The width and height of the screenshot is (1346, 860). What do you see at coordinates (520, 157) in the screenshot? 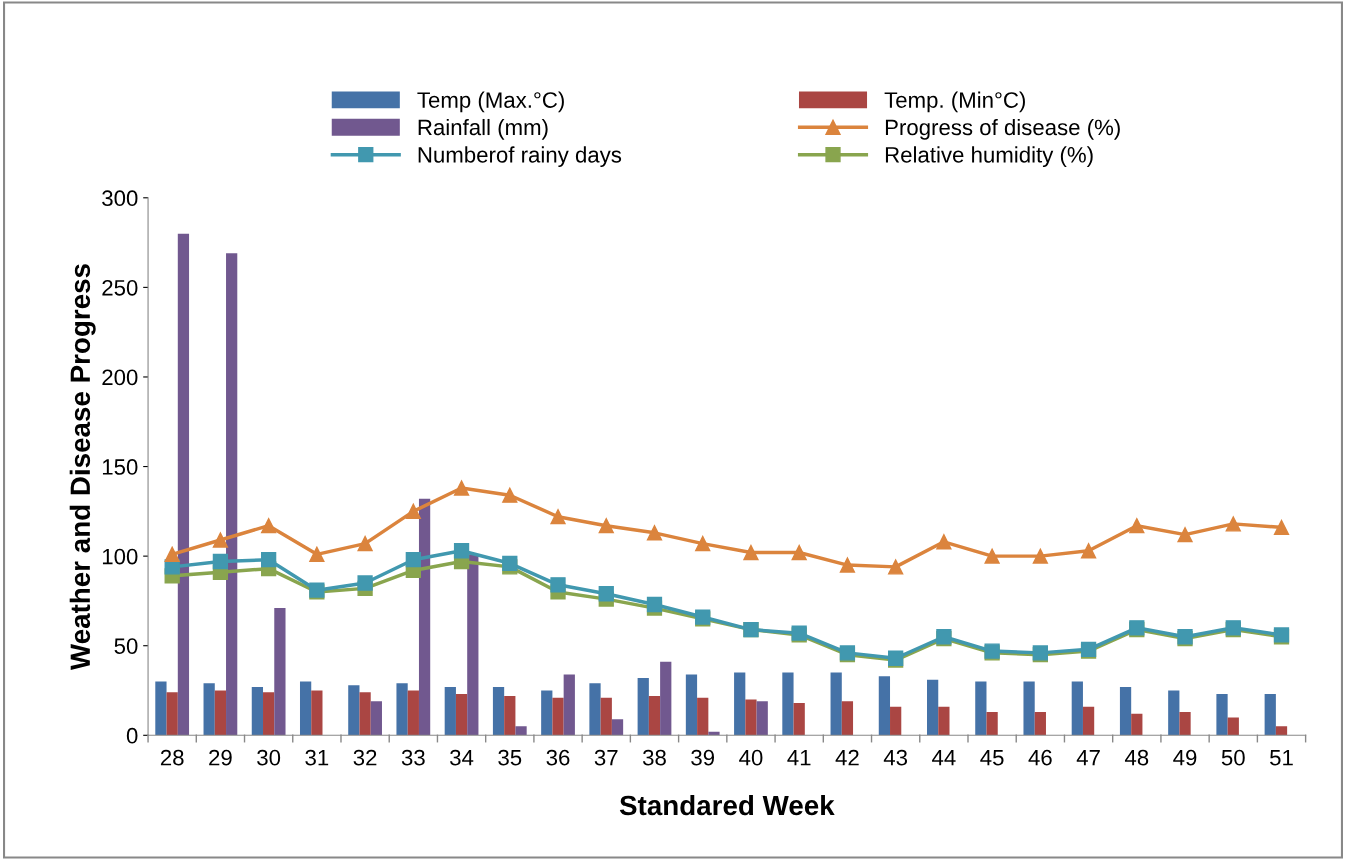
I see `legend-label: Numberof rainy days` at bounding box center [520, 157].